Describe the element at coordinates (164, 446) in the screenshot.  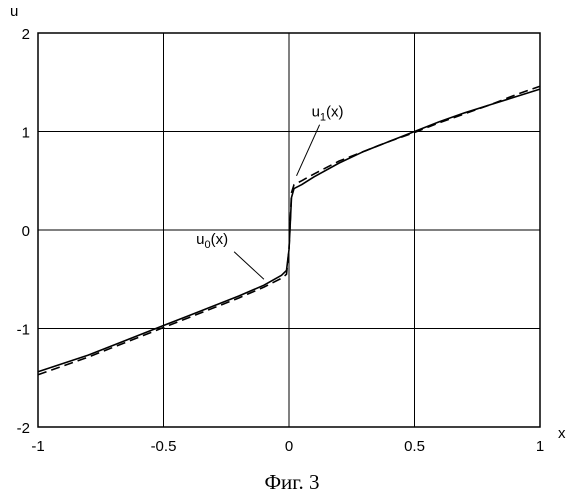
I see `x-tick-label: -0.5` at that location.